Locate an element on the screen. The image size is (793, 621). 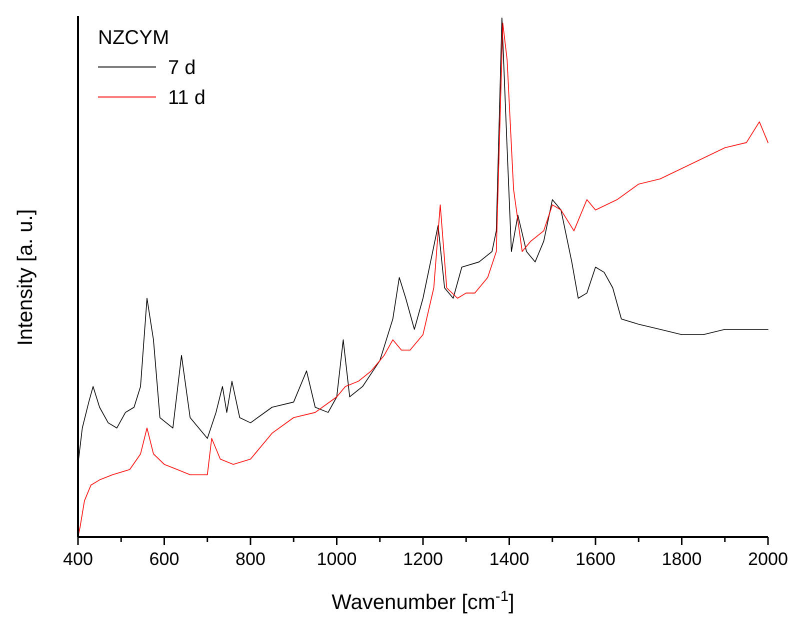
legend-label: 7 d is located at coordinates (182, 68).